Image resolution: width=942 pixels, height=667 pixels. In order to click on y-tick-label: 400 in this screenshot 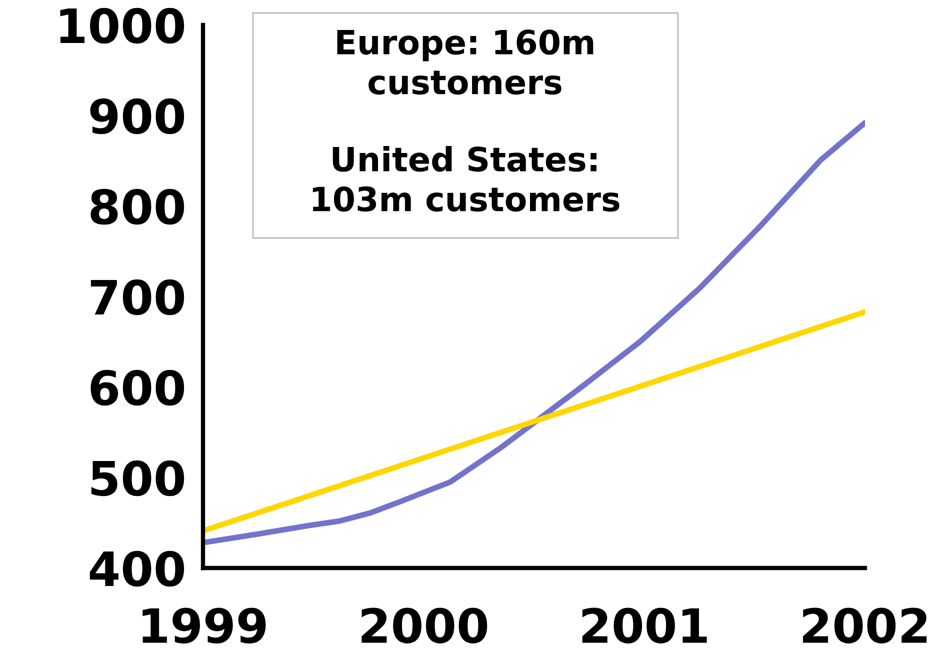, I will do `click(137, 568)`.